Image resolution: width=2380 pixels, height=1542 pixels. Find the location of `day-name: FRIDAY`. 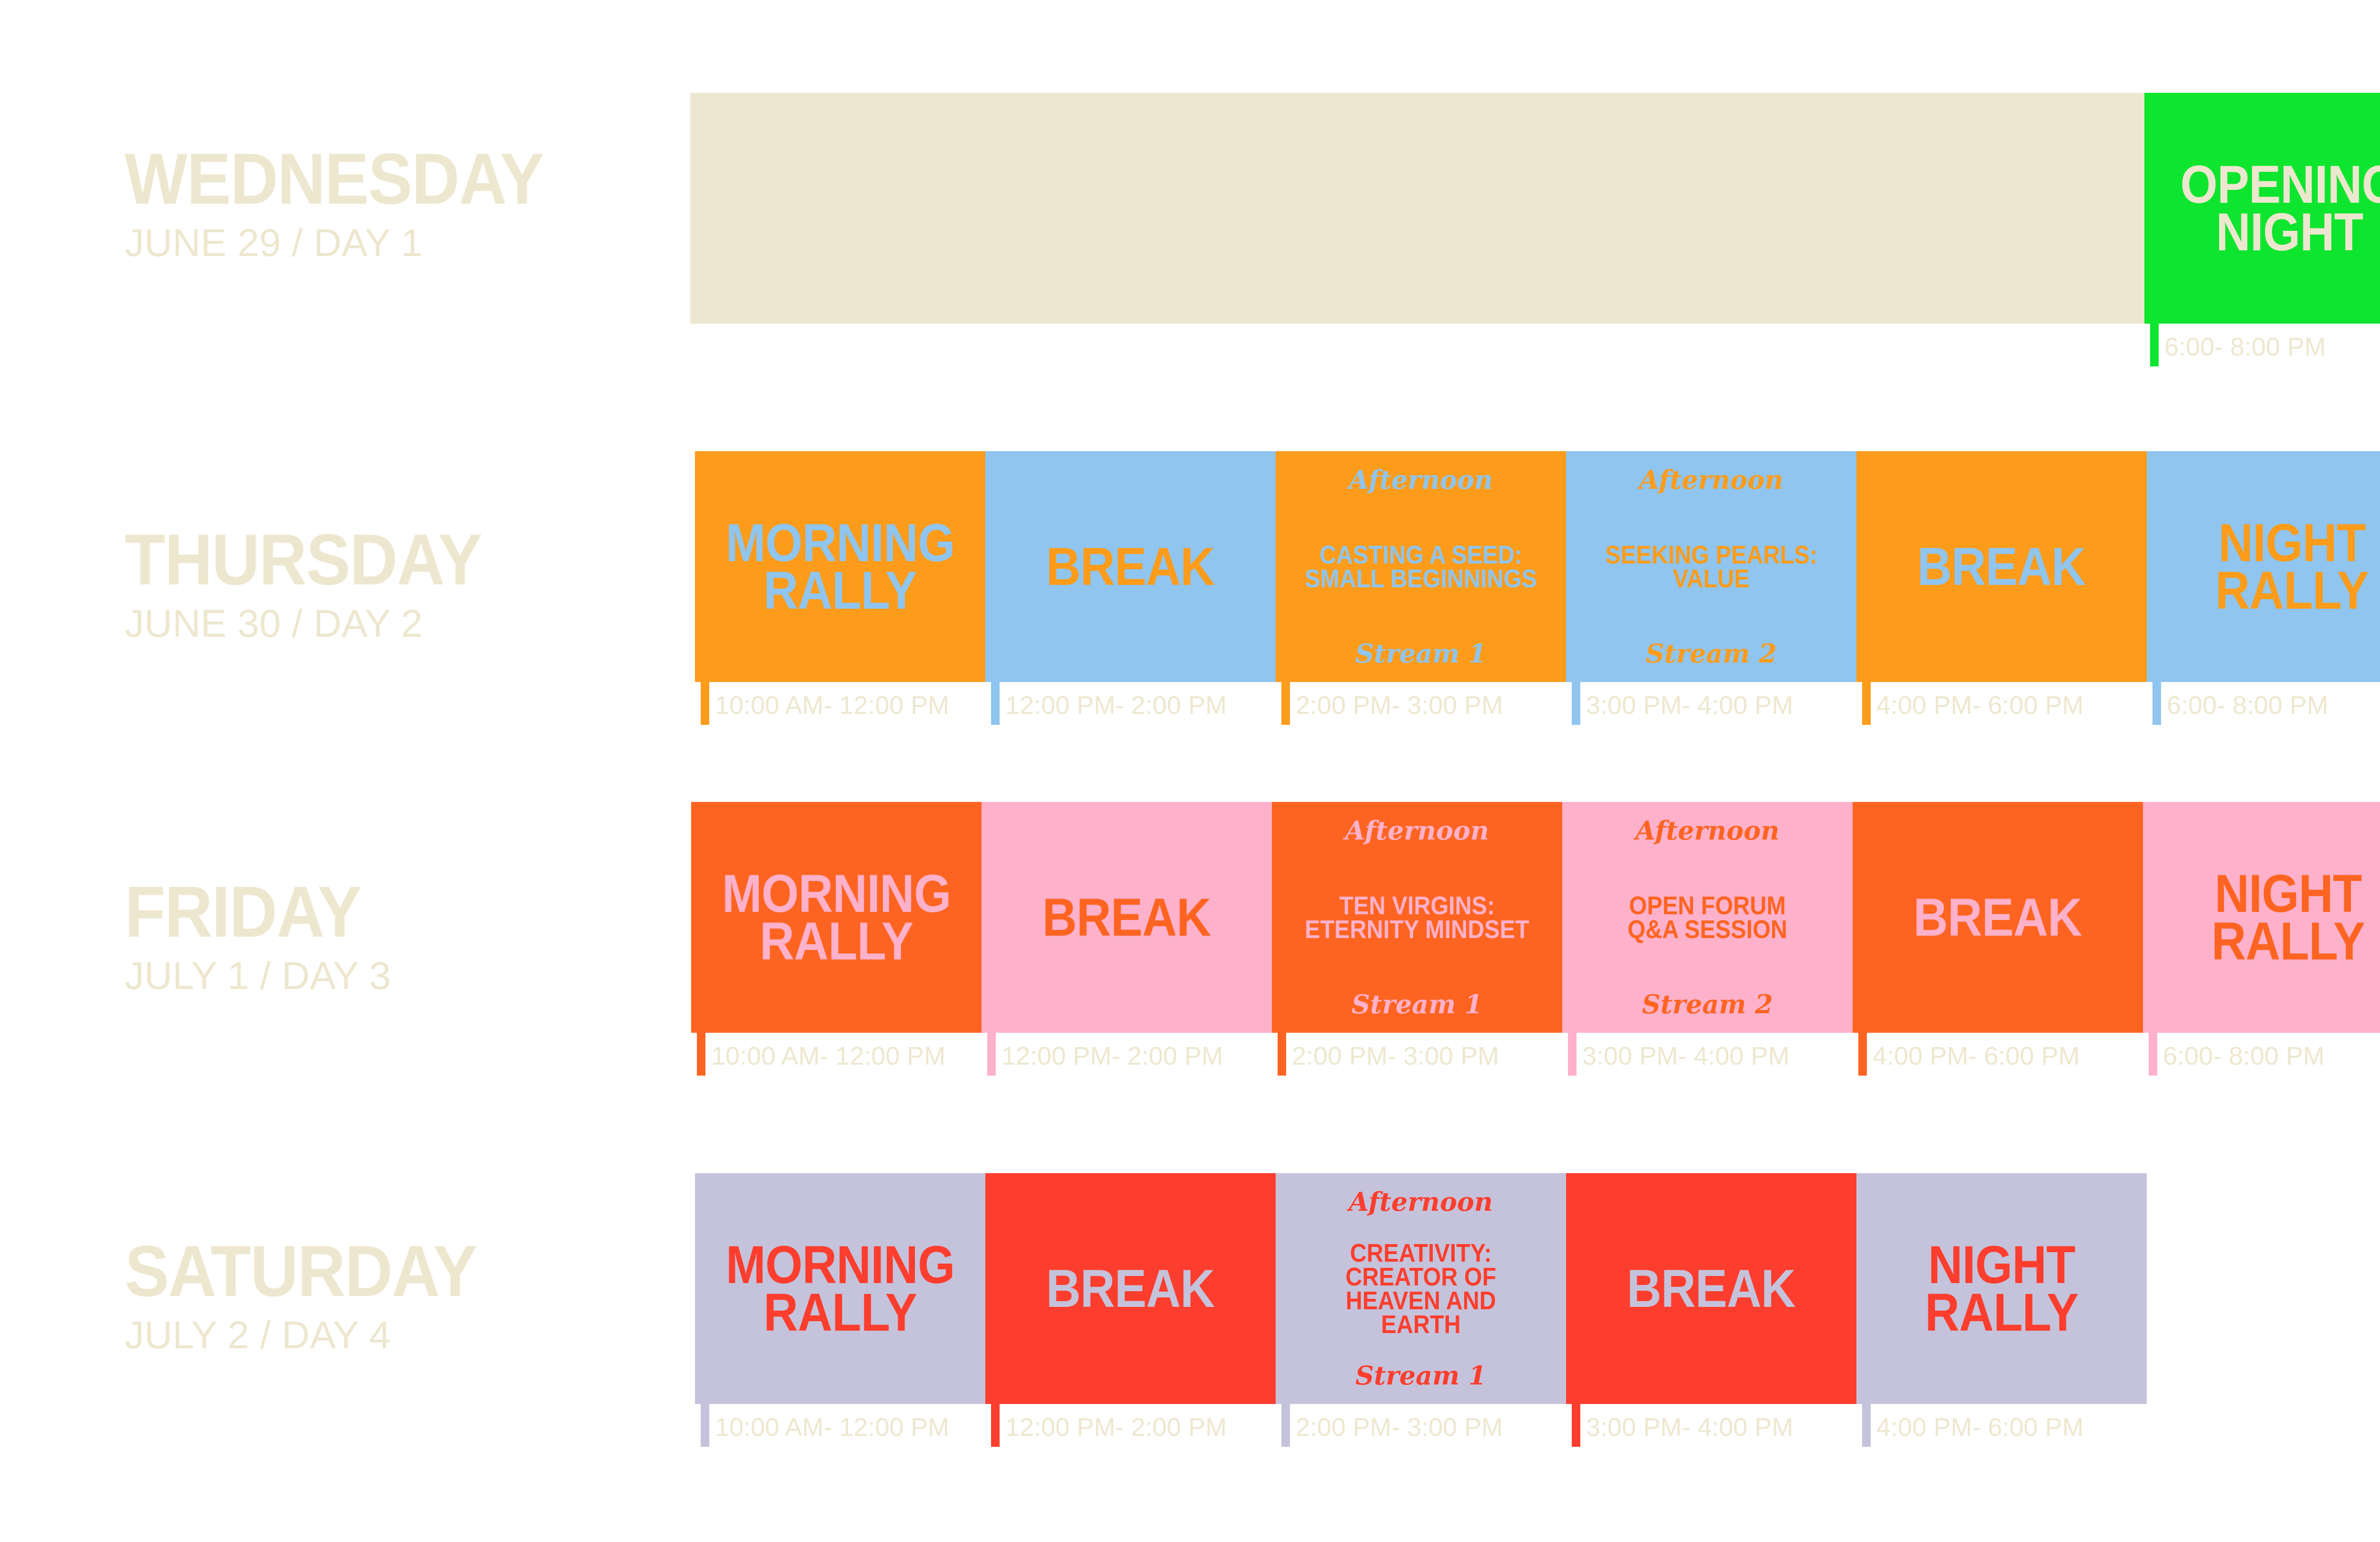

day-name: FRIDAY is located at coordinates (243, 911).